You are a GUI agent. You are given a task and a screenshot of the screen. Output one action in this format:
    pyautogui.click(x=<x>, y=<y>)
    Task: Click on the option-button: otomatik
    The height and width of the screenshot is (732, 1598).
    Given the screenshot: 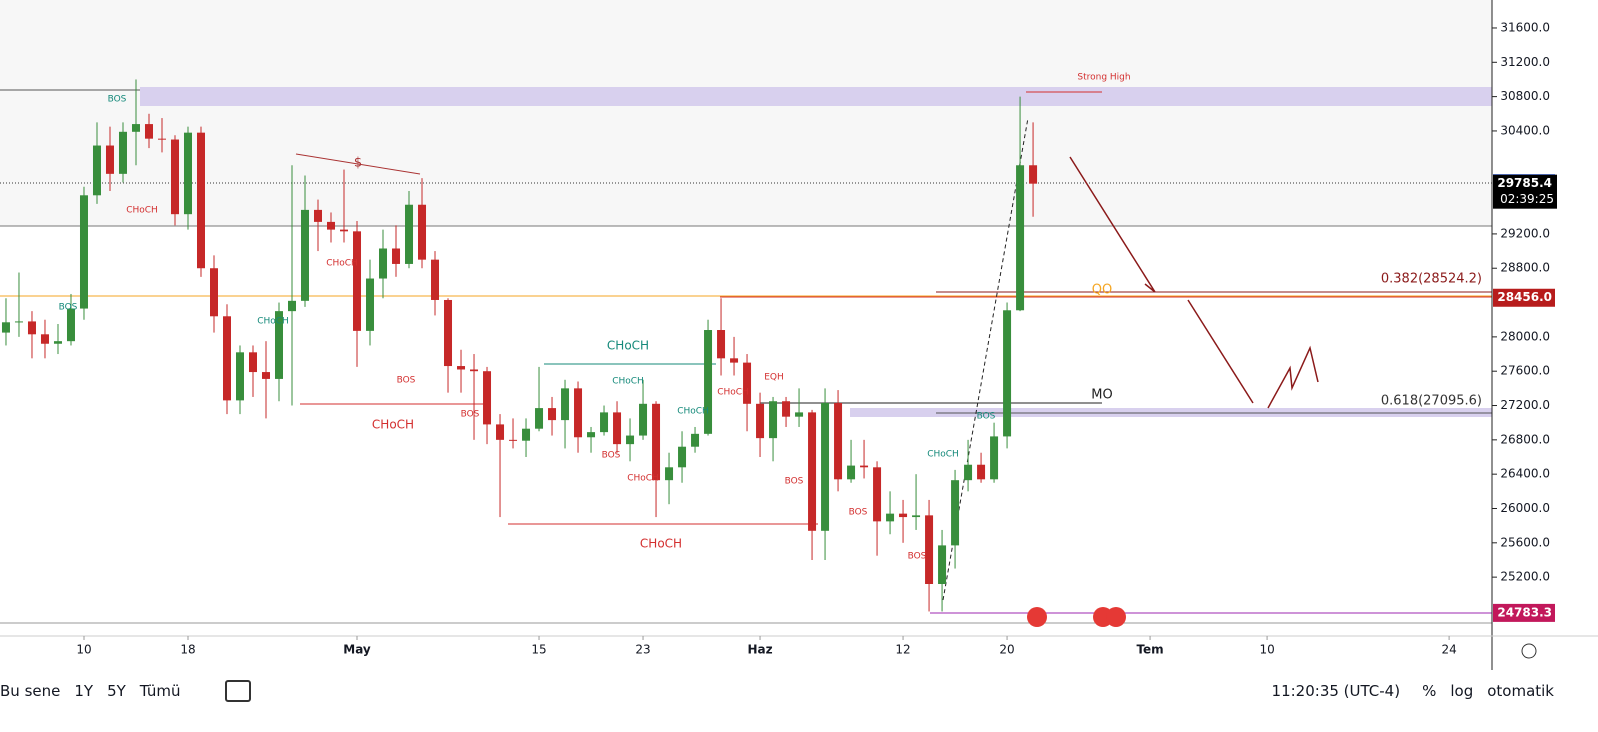 What is the action you would take?
    pyautogui.click(x=1520, y=691)
    